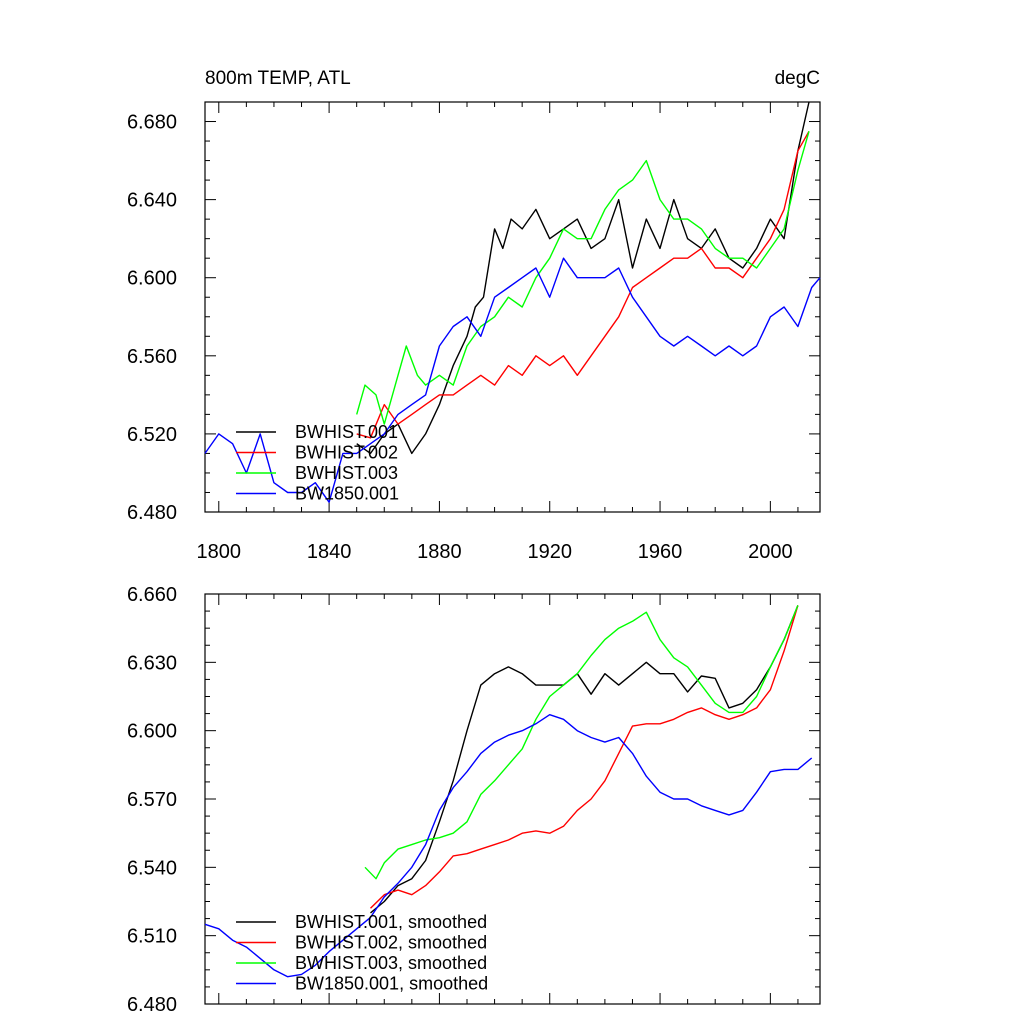  Describe the element at coordinates (391, 922) in the screenshot. I see `legend-entry: BWHIST.001, smoothed` at that location.